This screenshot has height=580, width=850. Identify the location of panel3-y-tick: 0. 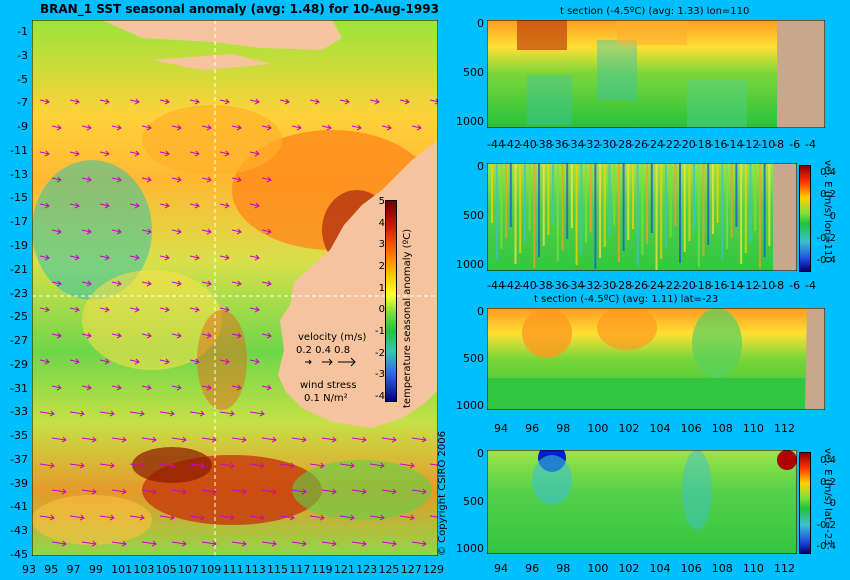
(480, 311).